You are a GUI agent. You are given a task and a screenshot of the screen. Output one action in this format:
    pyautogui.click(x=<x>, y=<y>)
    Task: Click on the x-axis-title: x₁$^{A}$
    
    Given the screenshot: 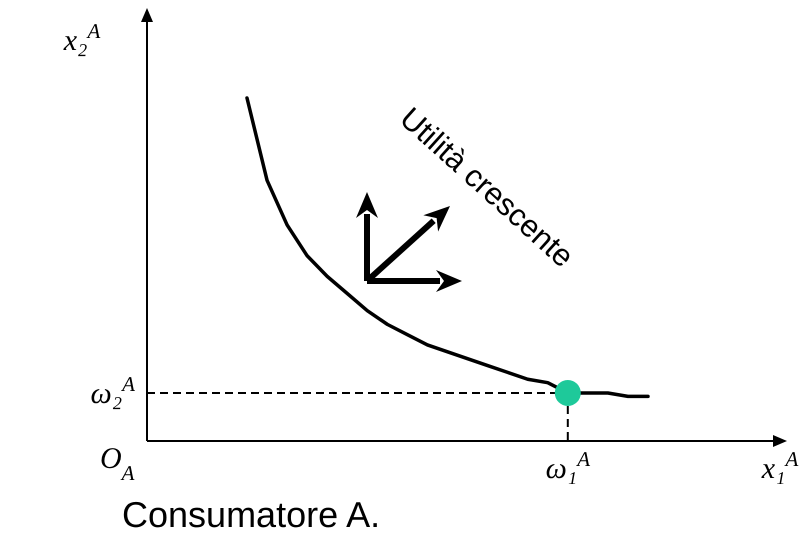 What is the action you would take?
    pyautogui.click(x=779, y=466)
    